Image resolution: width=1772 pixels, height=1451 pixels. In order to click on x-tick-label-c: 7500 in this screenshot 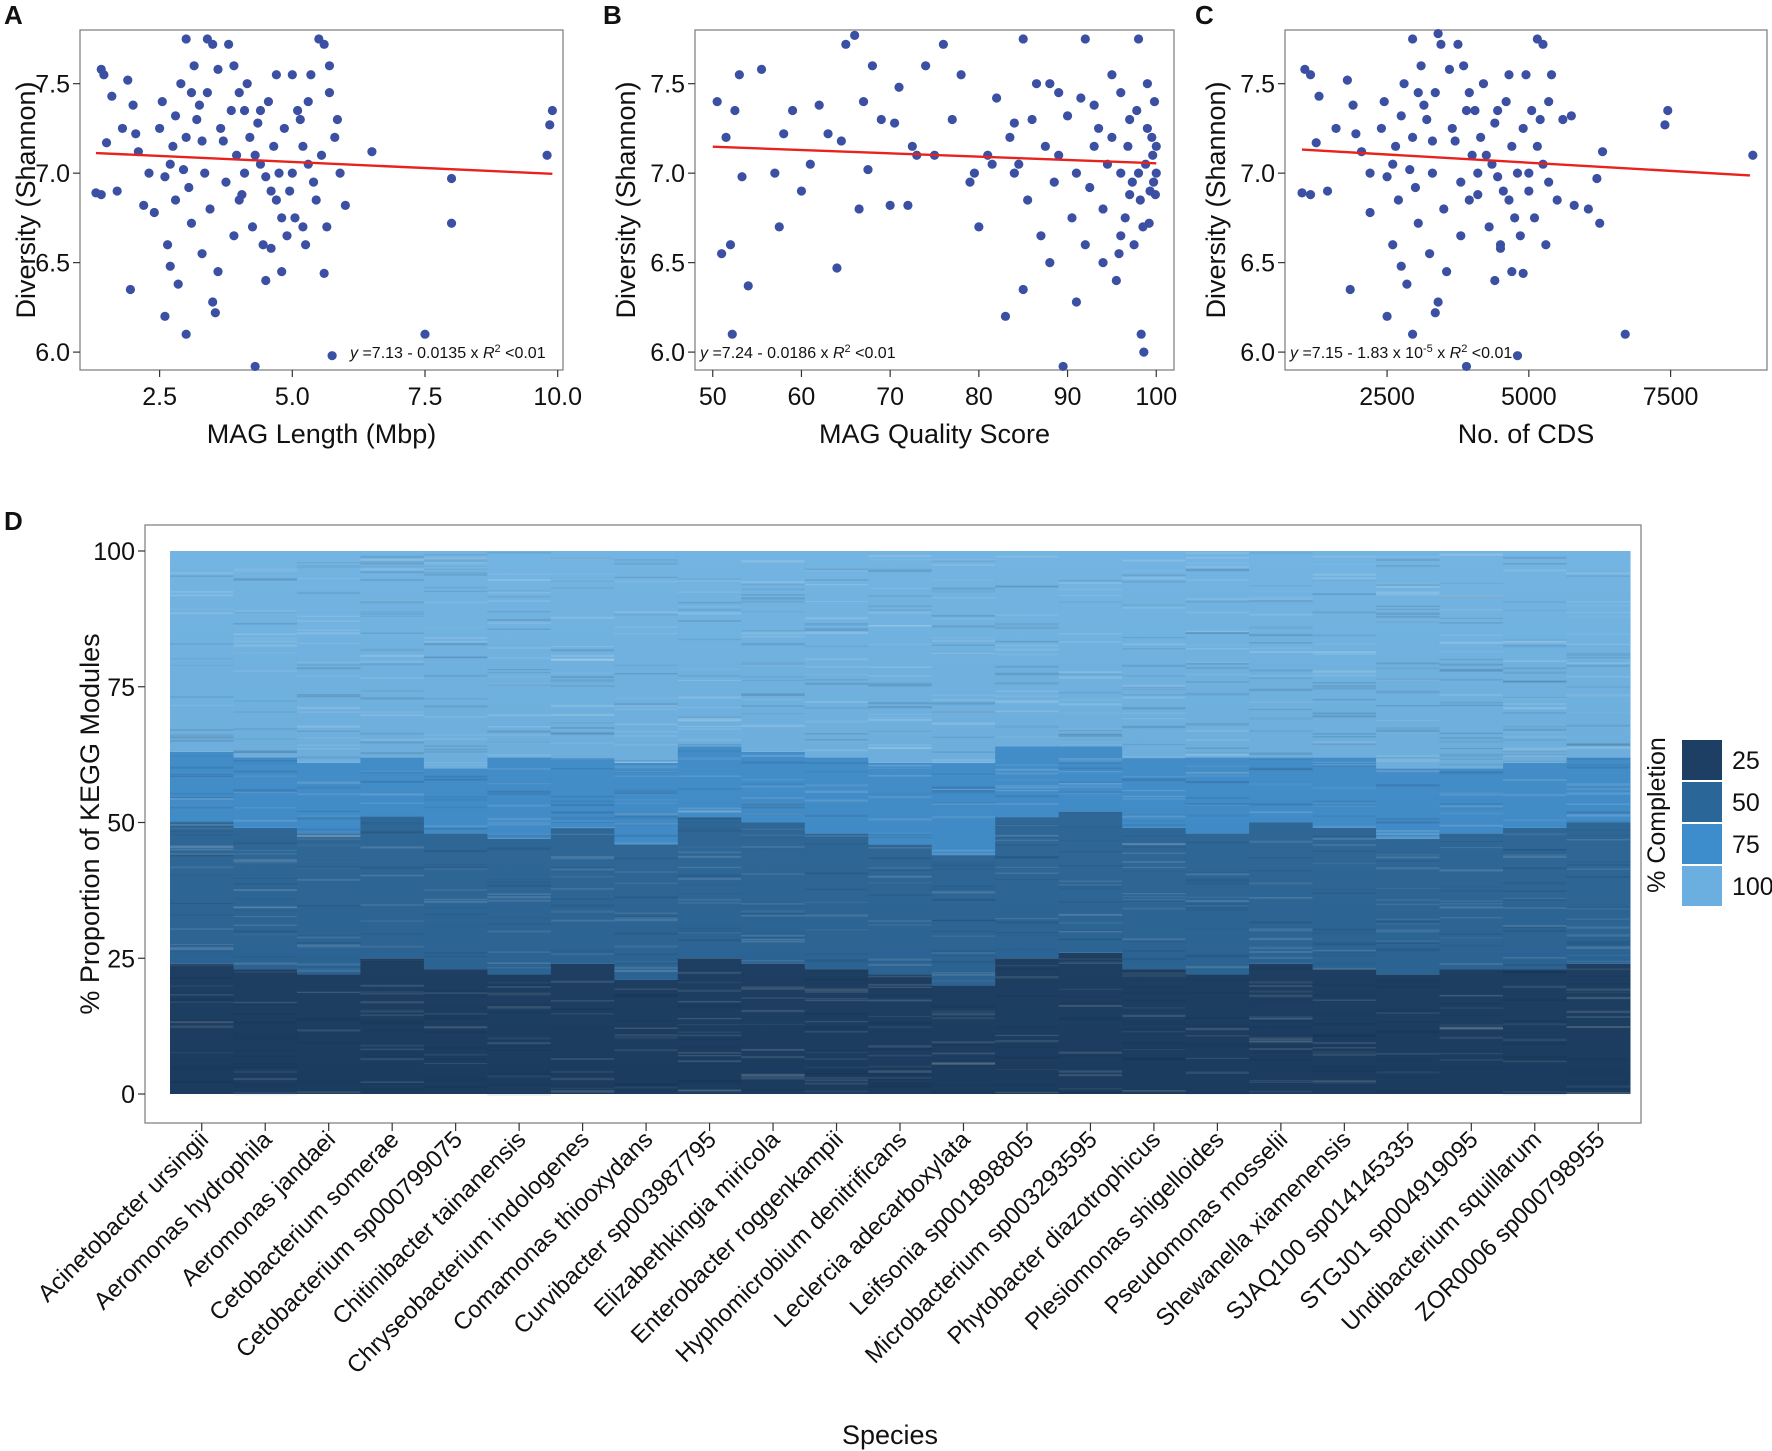, I will do `click(1671, 397)`.